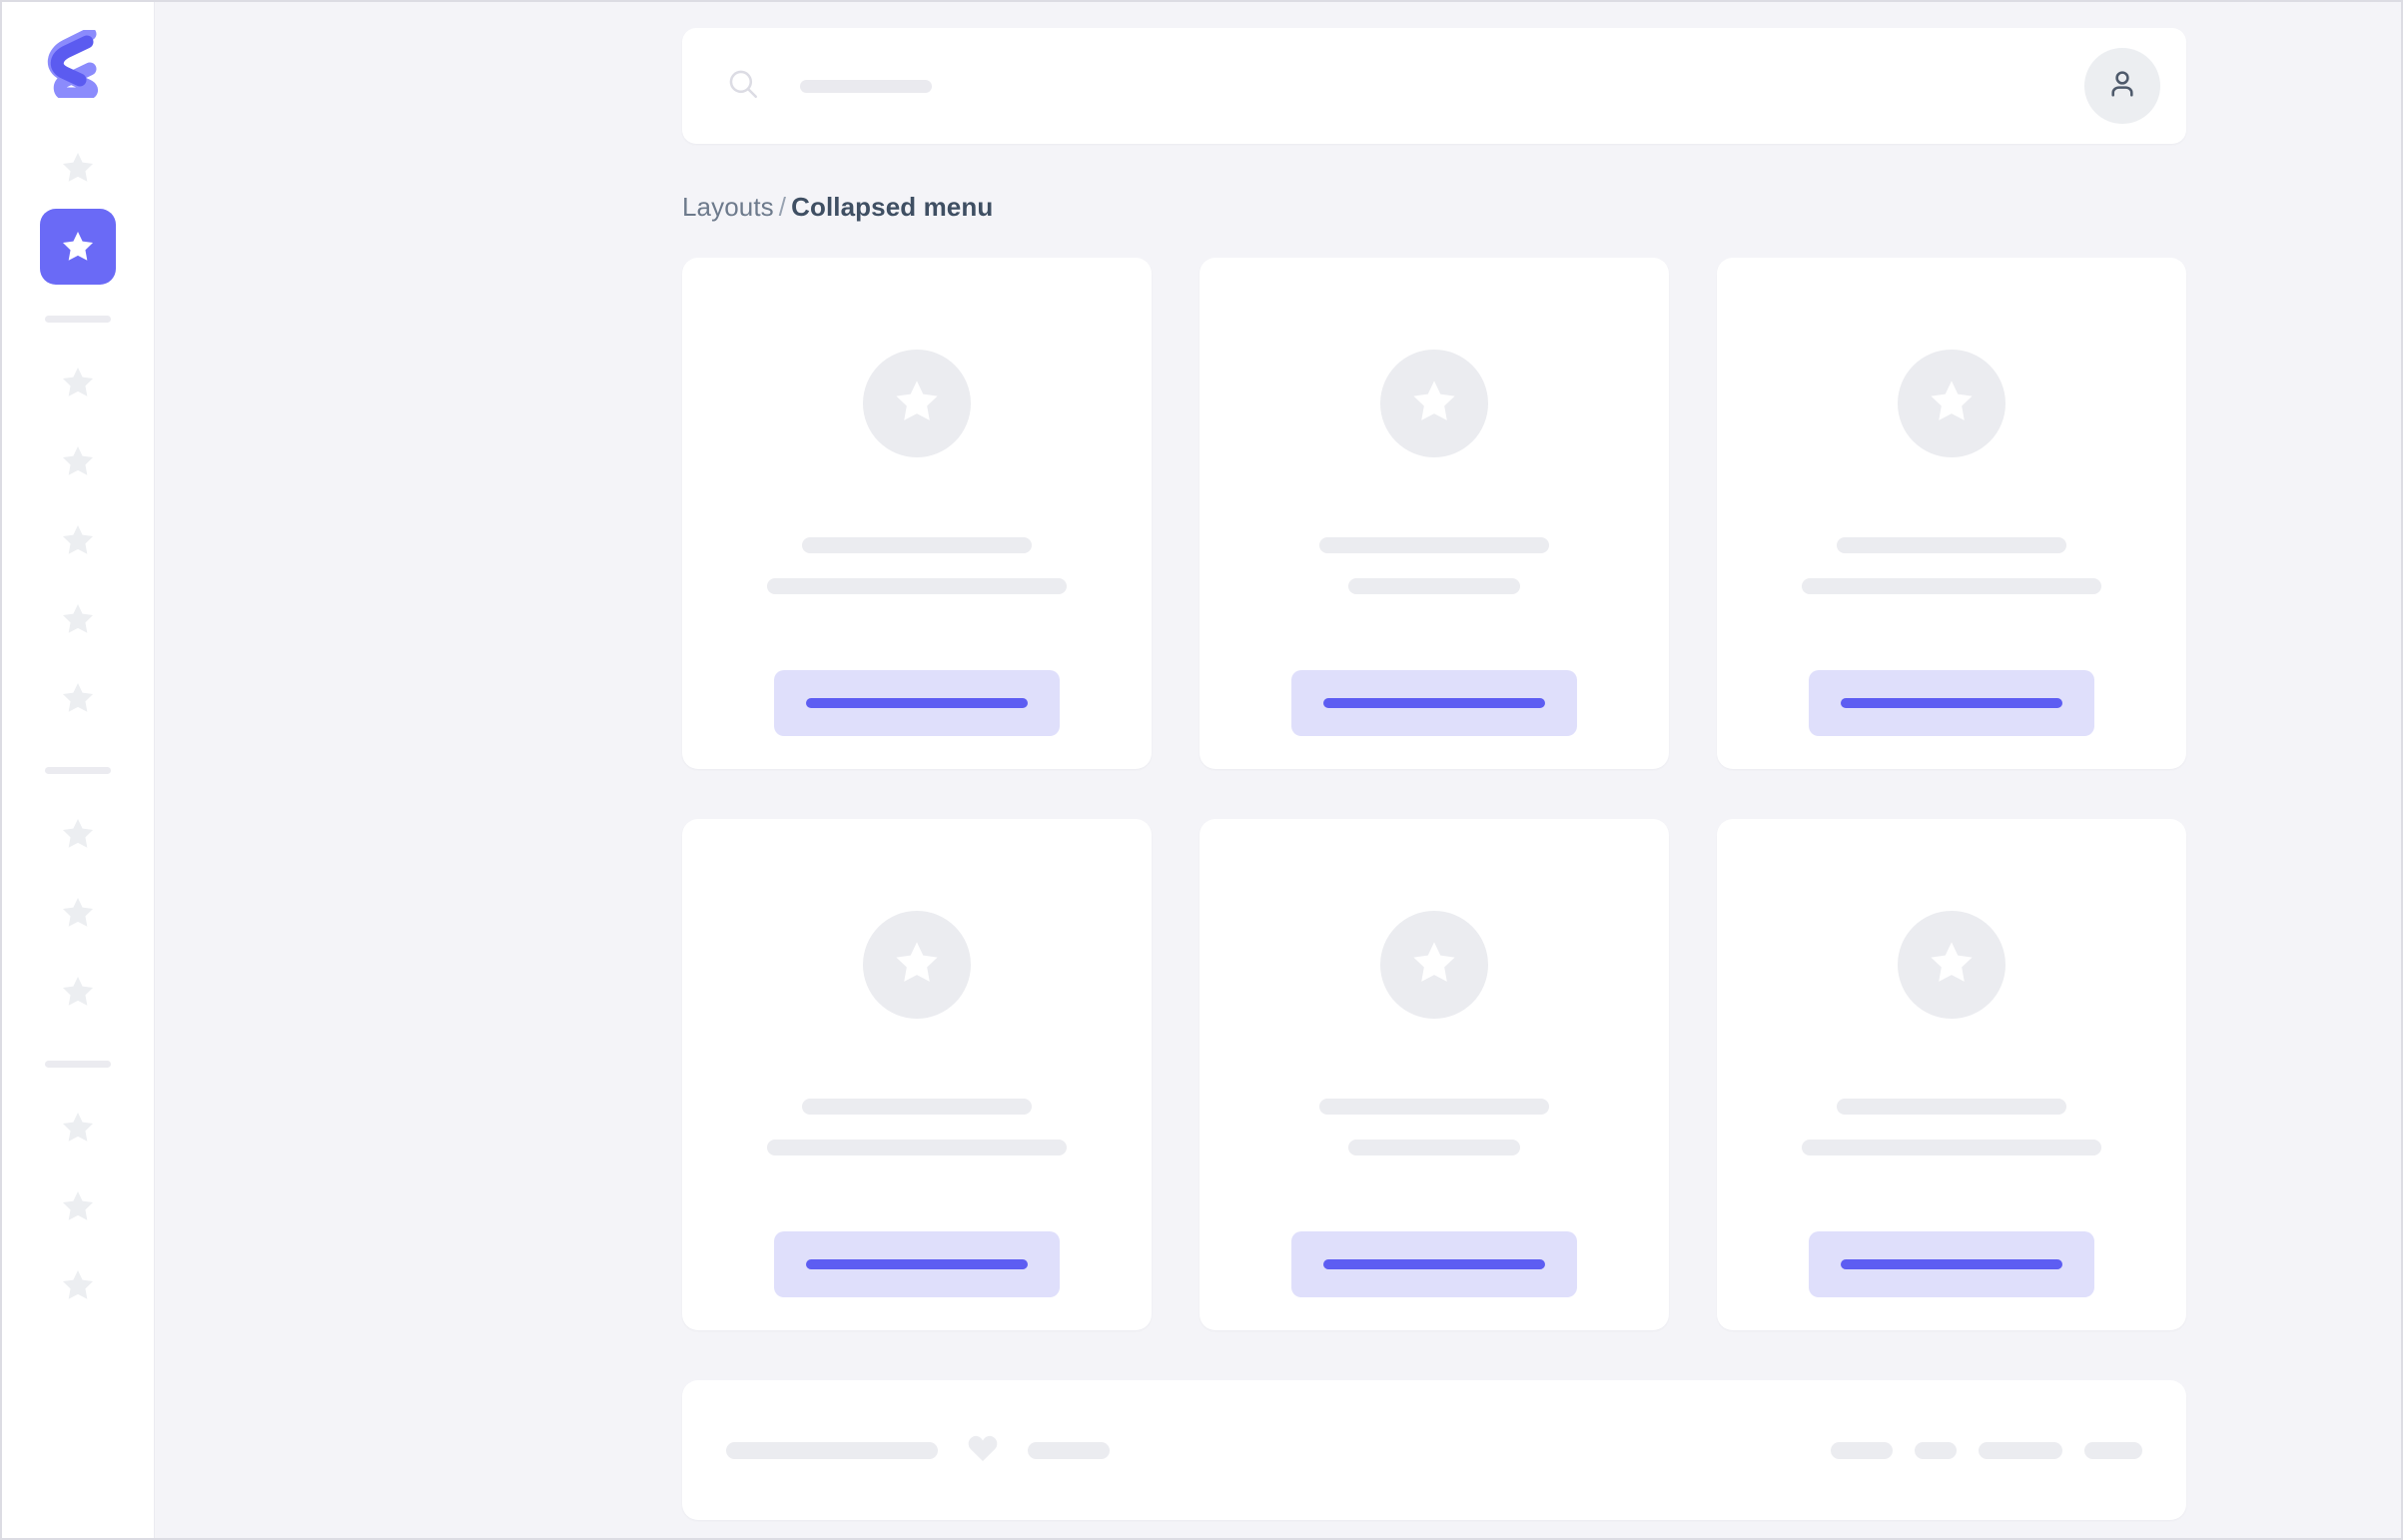  What do you see at coordinates (728, 207) in the screenshot?
I see `breadcrumb-parent: Layouts` at bounding box center [728, 207].